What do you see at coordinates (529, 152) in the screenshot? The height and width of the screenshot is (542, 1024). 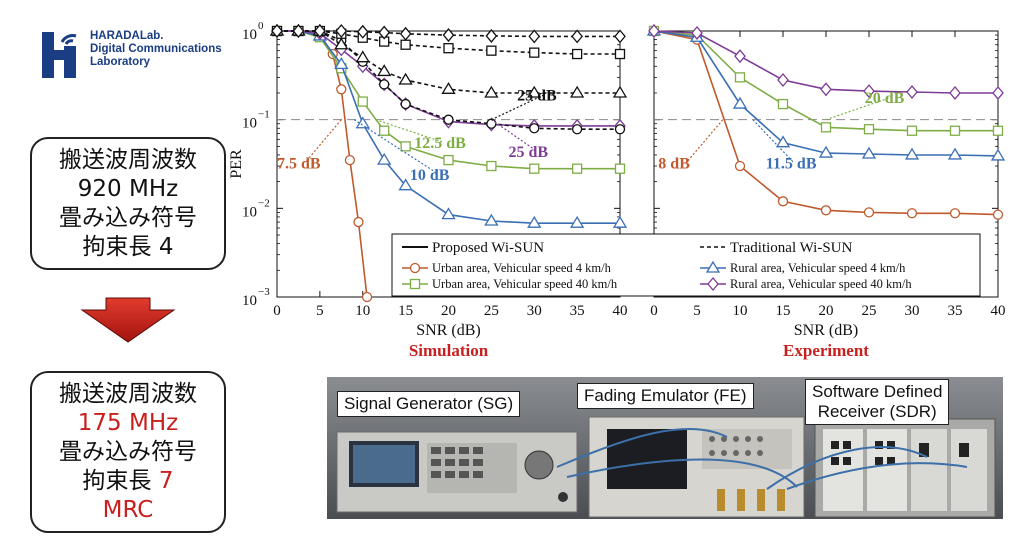 I see `annotation-label: 25 dB` at bounding box center [529, 152].